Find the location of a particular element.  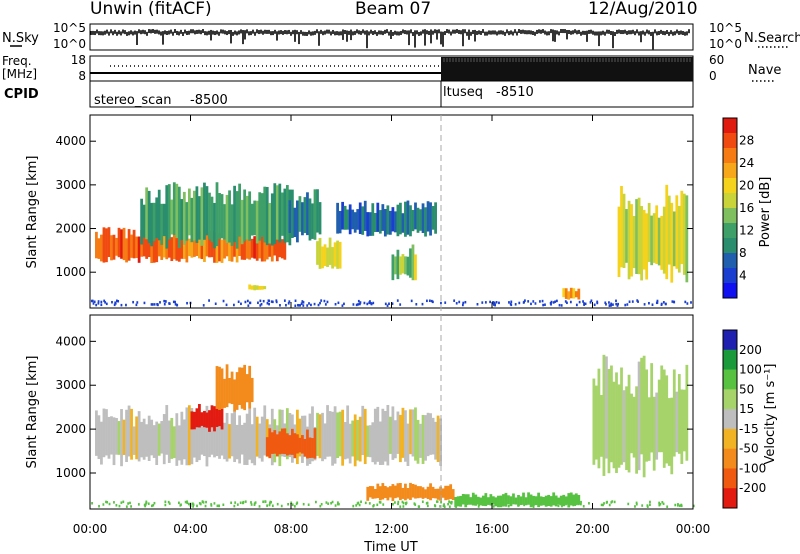

range-tick-label: 4000 is located at coordinates (70, 341).